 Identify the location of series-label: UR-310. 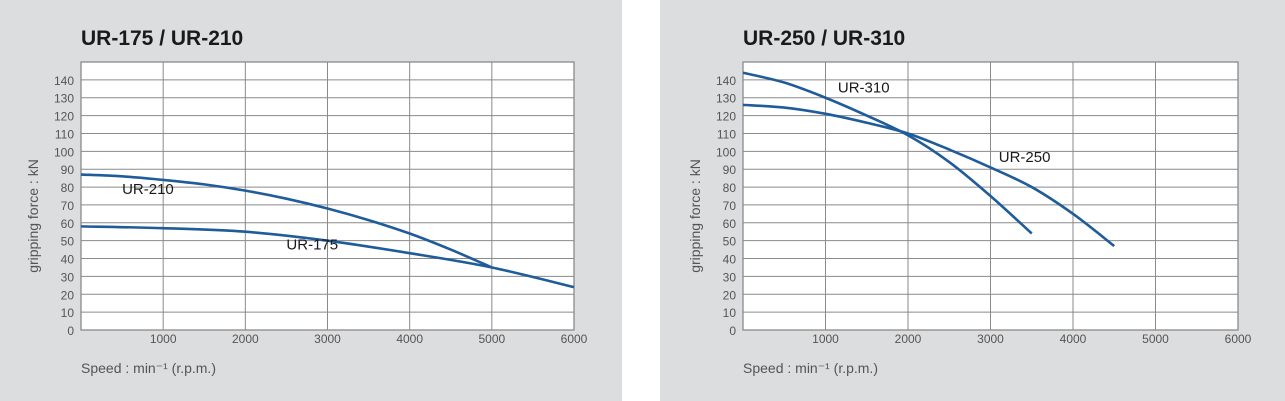
(864, 87).